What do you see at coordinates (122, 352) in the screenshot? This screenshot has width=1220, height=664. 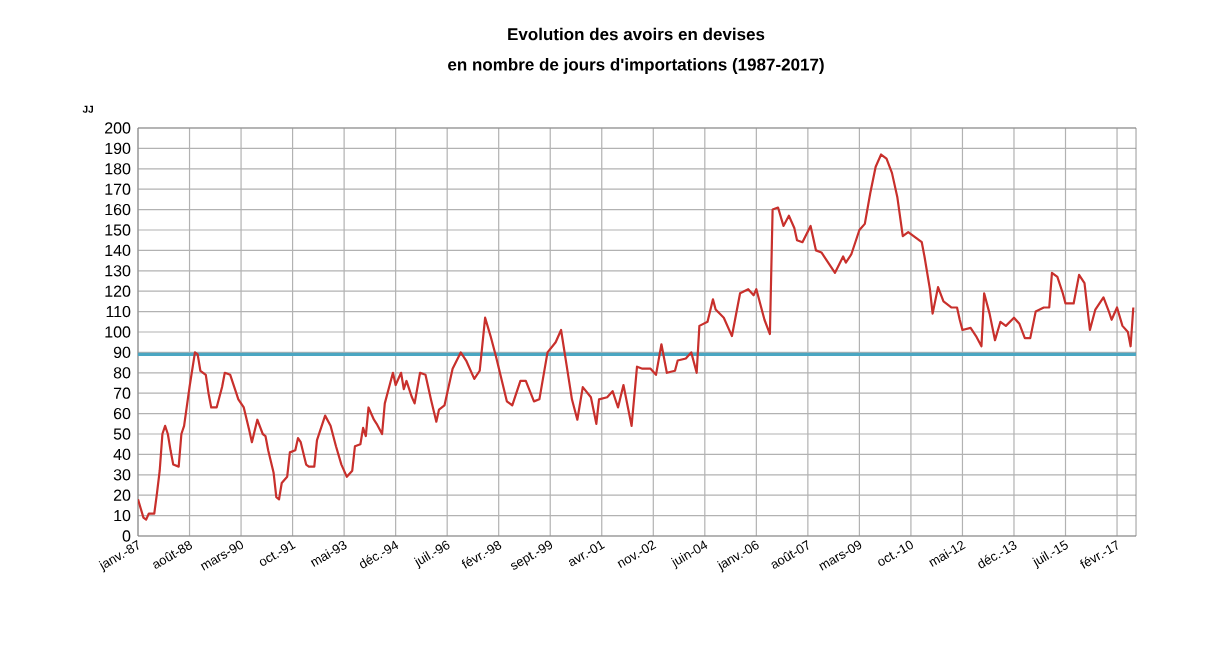 I see `y-tick-label: 90` at bounding box center [122, 352].